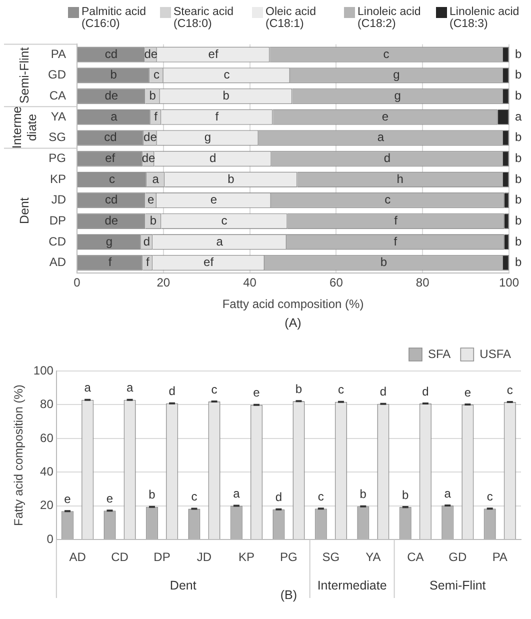  I want to click on x-axis-title: Fatty acid composition (%), so click(293, 304).